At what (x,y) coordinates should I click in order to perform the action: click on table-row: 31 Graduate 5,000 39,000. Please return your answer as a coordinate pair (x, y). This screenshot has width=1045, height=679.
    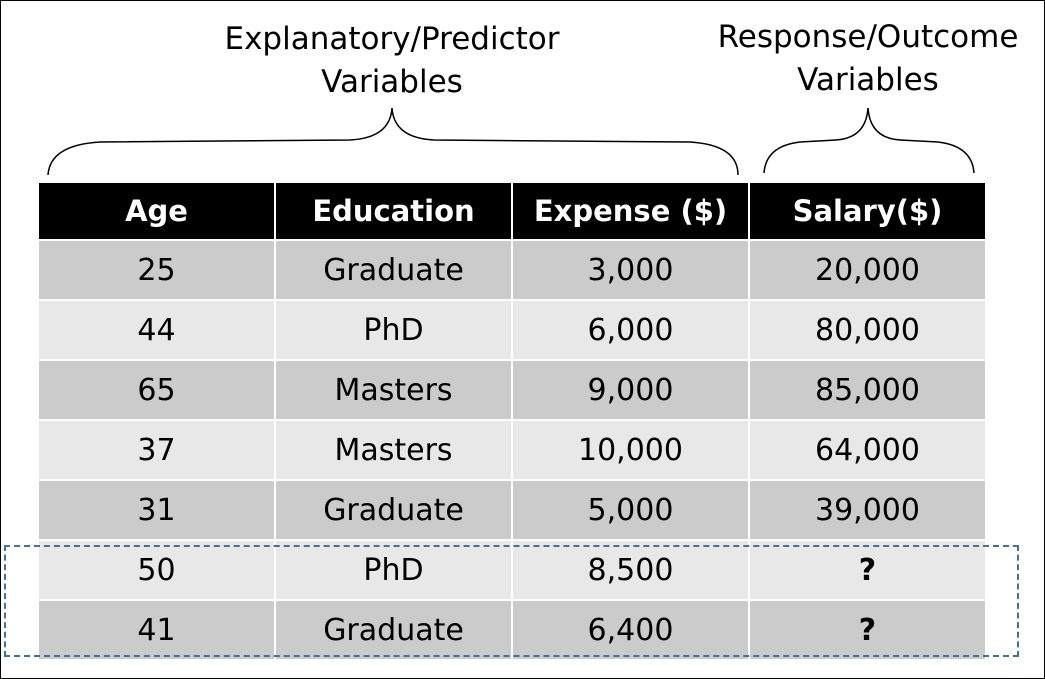
    Looking at the image, I should click on (512, 510).